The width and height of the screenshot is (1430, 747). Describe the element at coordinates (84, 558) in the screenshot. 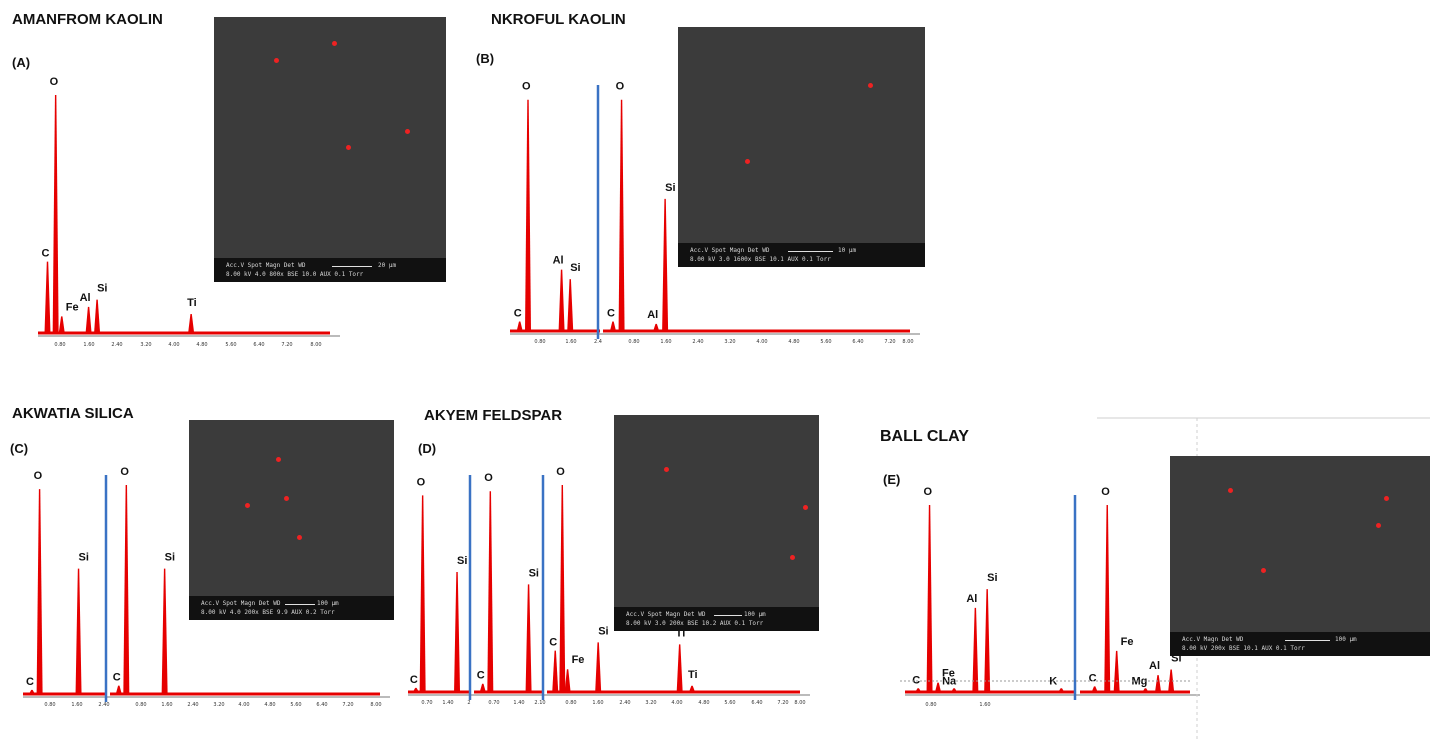

I see `panel-c-peak-label-si-2: Si` at that location.